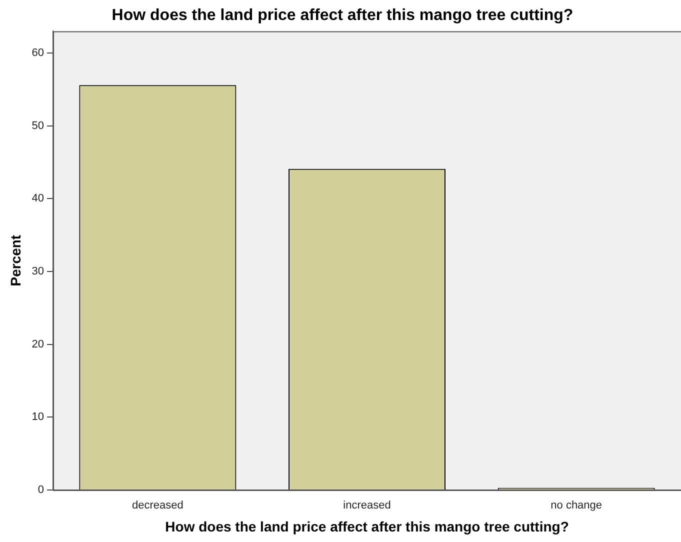 The image size is (681, 542). I want to click on x-tick-label: increased, so click(367, 506).